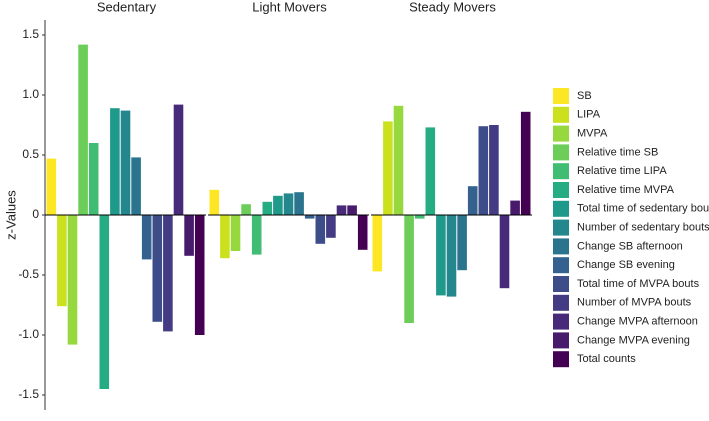  What do you see at coordinates (28, 334) in the screenshot?
I see `y-tick-label: -1.0` at bounding box center [28, 334].